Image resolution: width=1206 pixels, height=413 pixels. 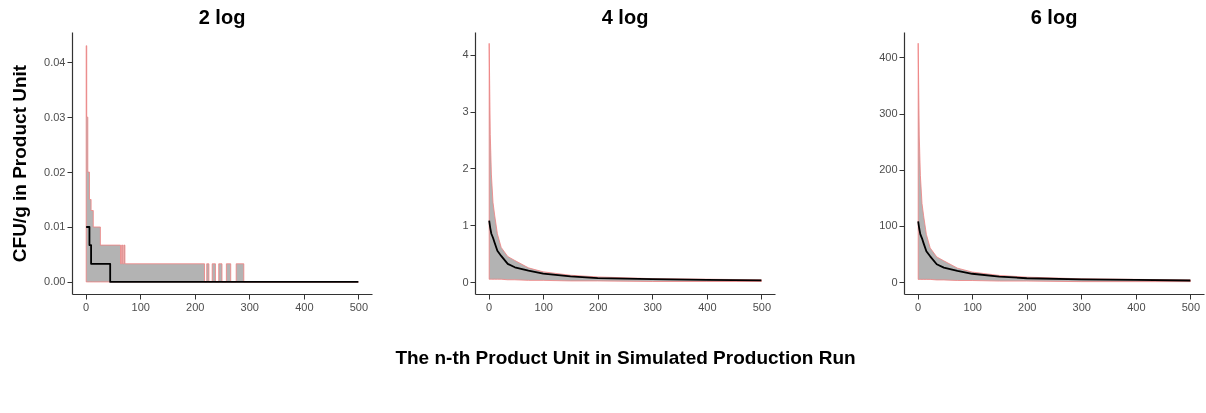 What do you see at coordinates (888, 56) in the screenshot?
I see `y-tick-label: 400` at bounding box center [888, 56].